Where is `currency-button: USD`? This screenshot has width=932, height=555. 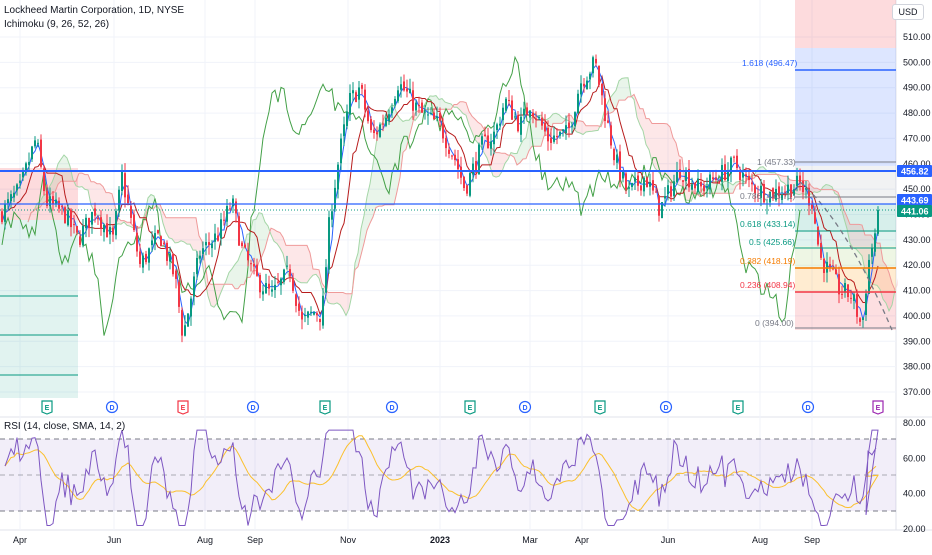
currency-button: USD is located at coordinates (908, 12).